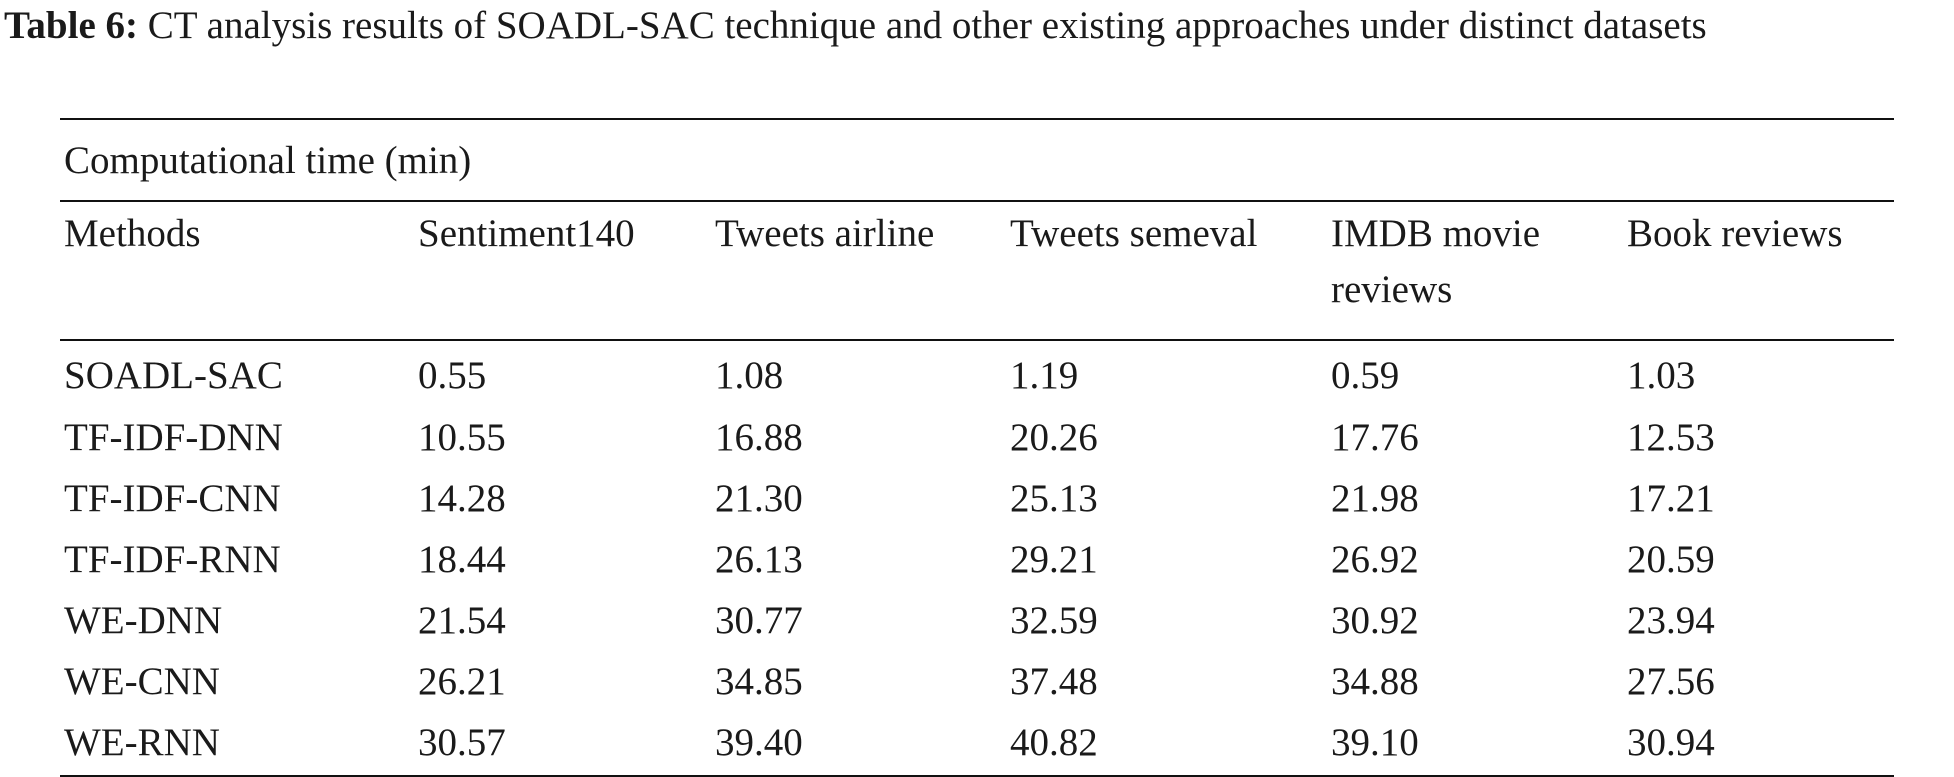  I want to click on group-header-row: Computational time (min), so click(977, 160).